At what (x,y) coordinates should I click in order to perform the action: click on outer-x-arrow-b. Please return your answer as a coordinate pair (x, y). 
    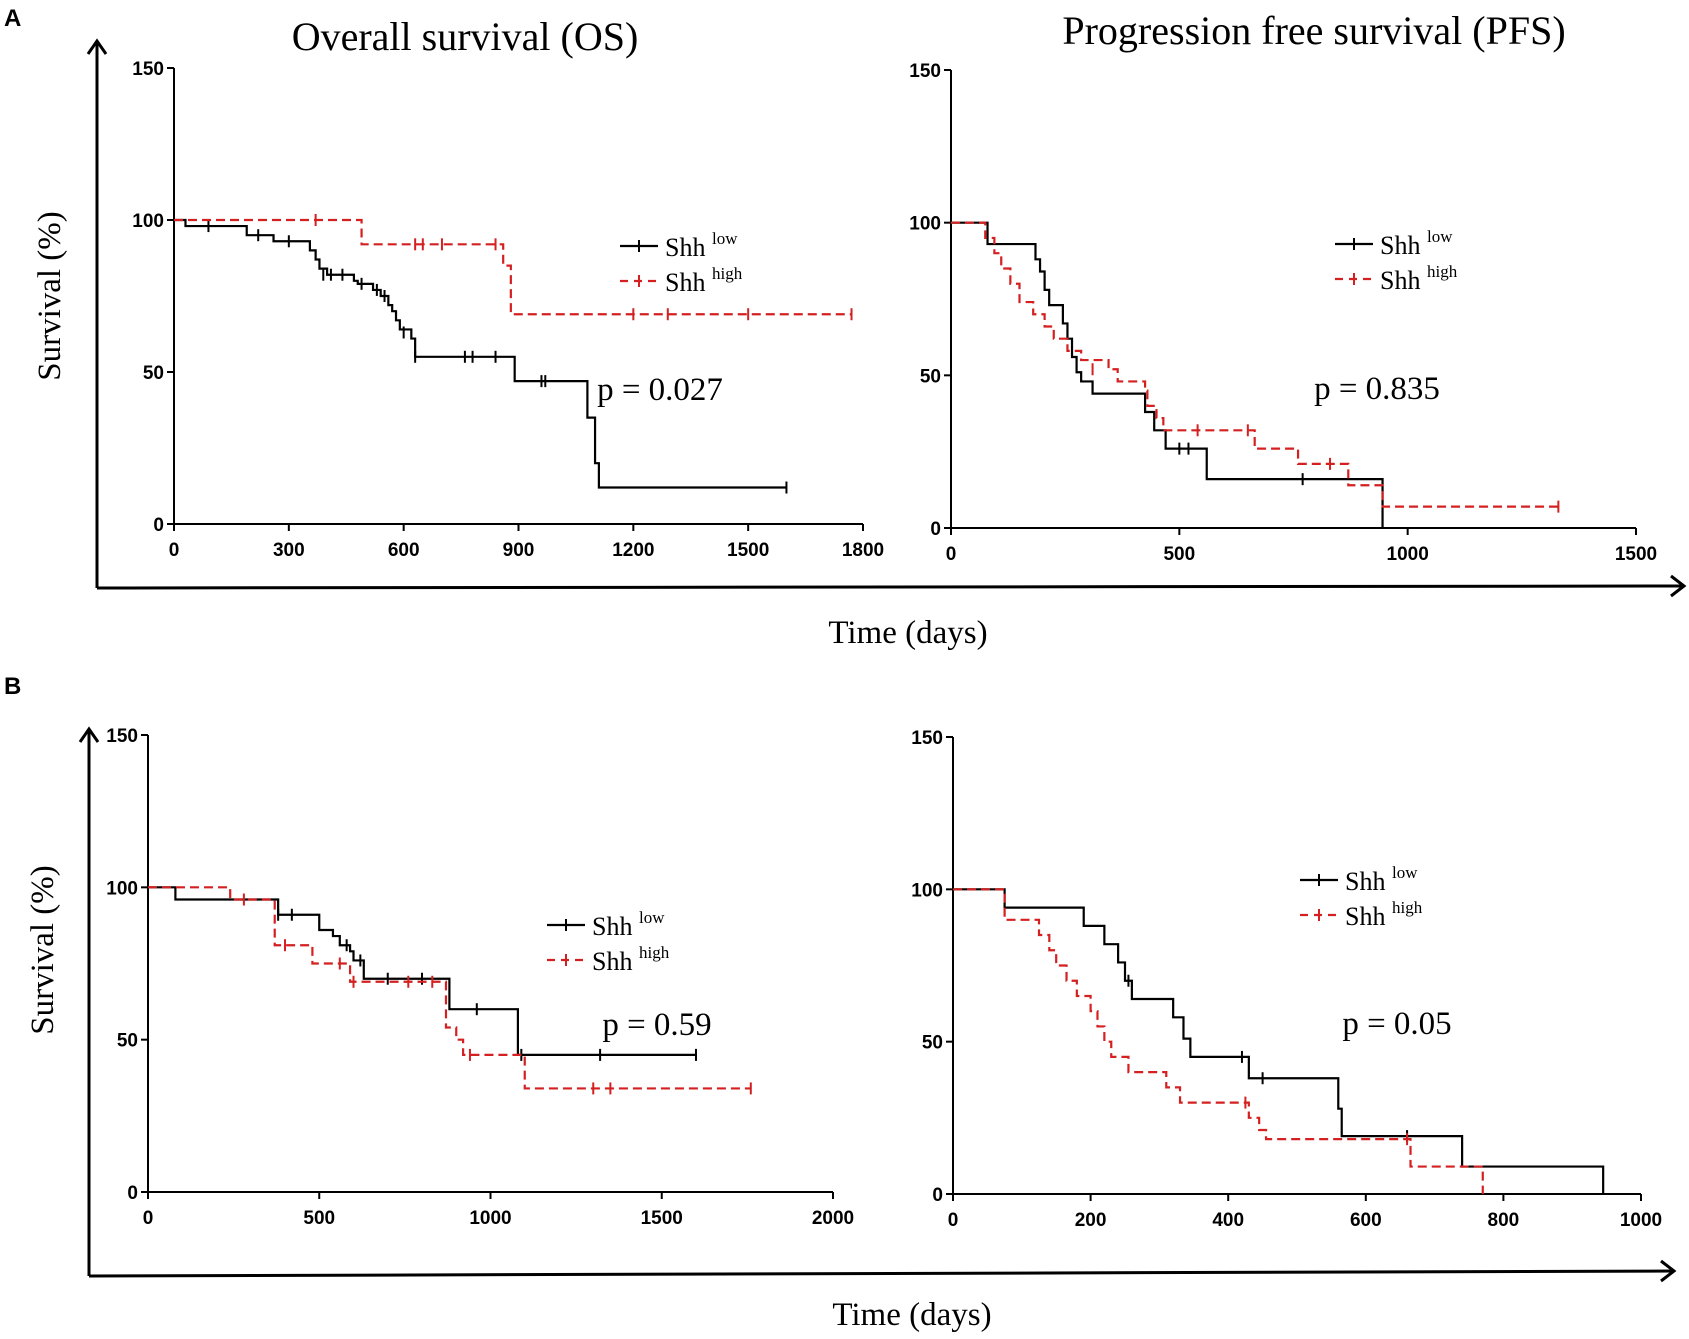
    Looking at the image, I should click on (1668, 1271).